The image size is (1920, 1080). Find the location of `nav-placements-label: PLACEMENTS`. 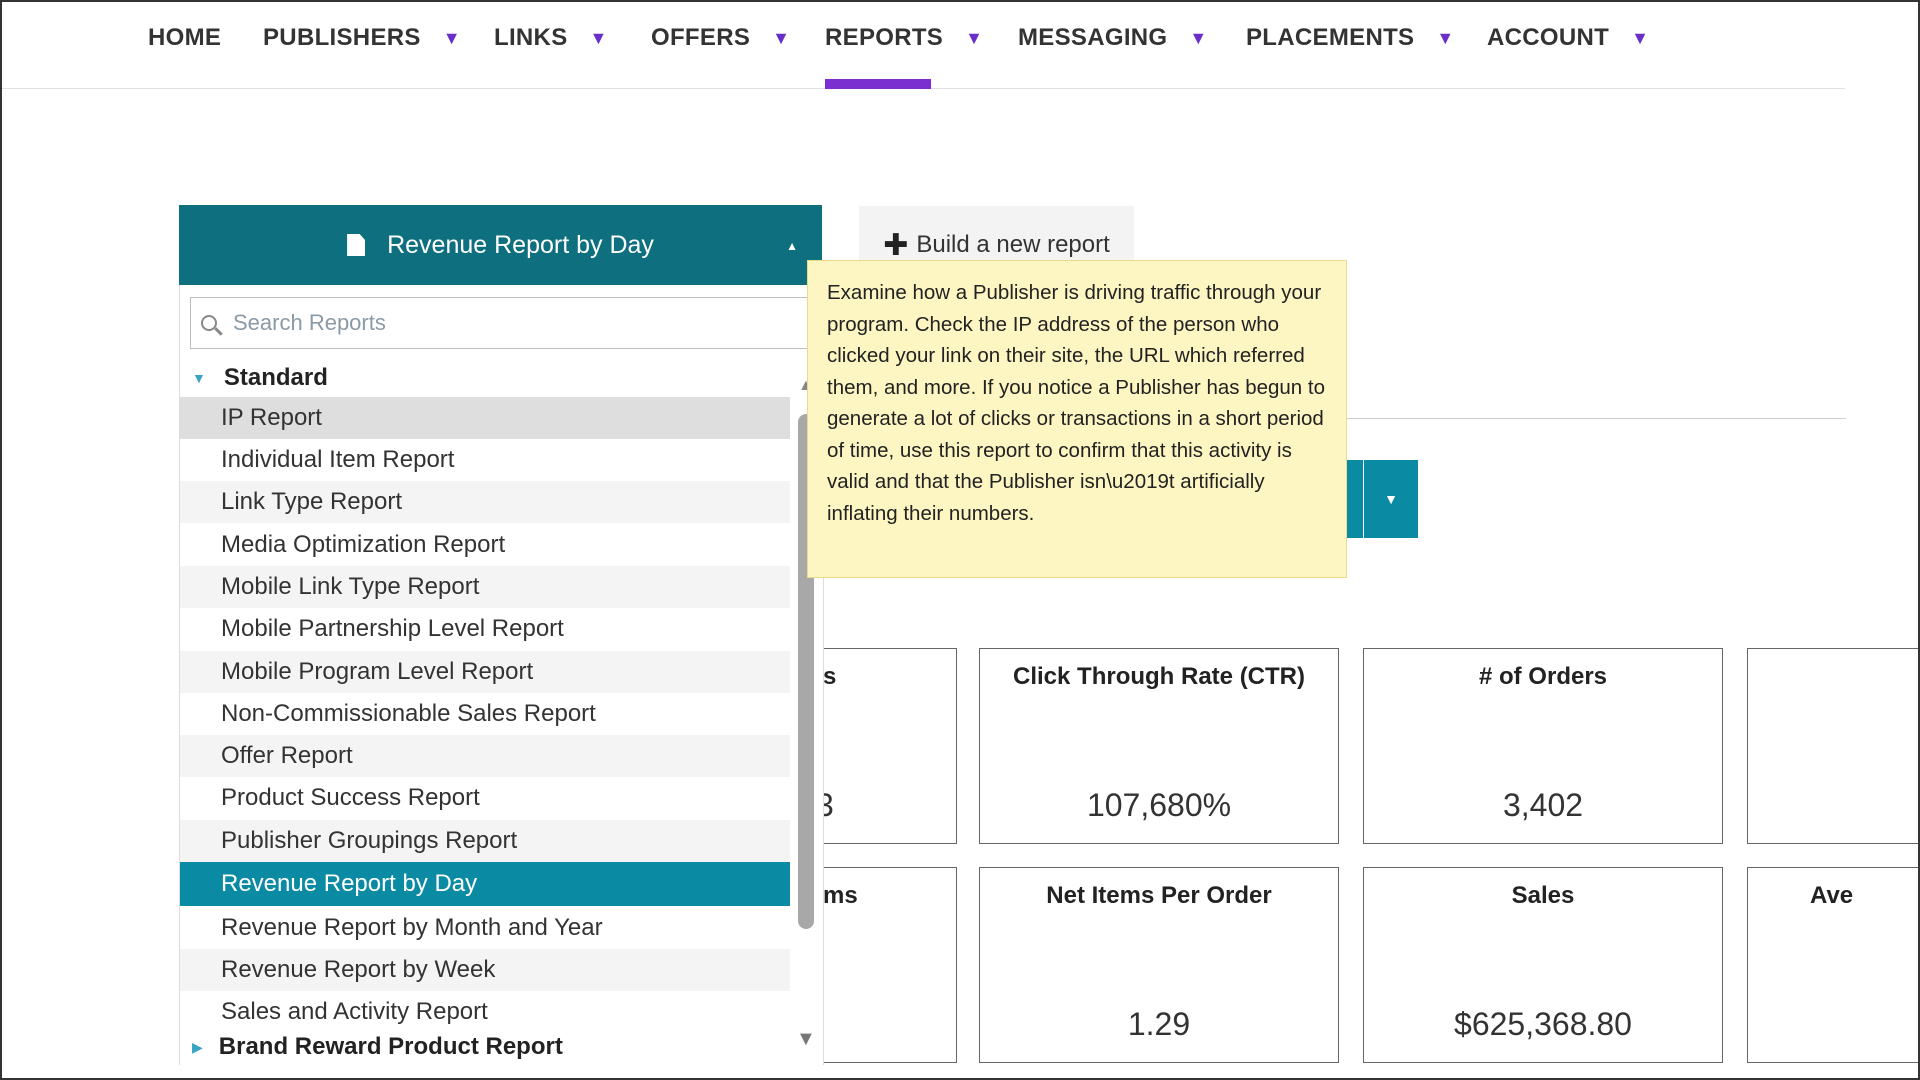

nav-placements-label: PLACEMENTS is located at coordinates (1330, 37).